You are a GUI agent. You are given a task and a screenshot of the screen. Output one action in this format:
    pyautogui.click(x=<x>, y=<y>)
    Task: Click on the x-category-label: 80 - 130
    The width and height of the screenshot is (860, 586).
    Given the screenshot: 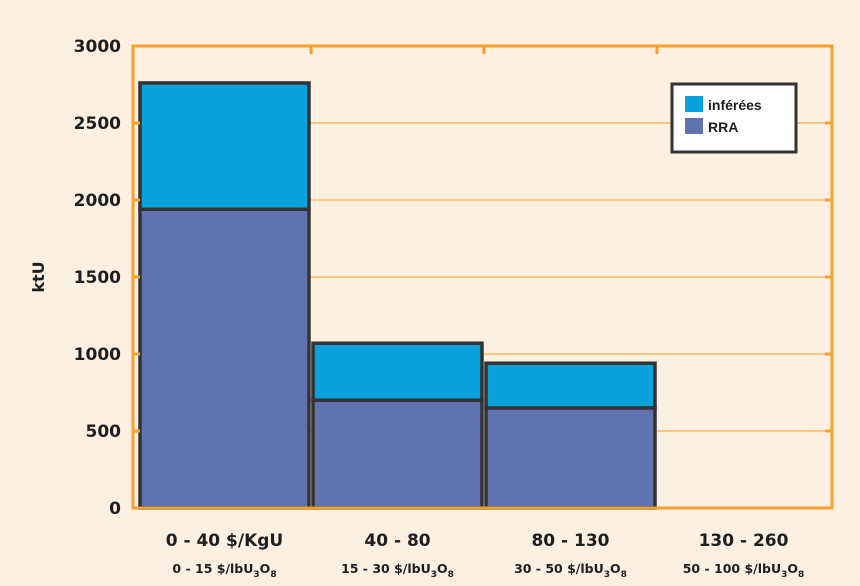 What is the action you would take?
    pyautogui.click(x=570, y=541)
    